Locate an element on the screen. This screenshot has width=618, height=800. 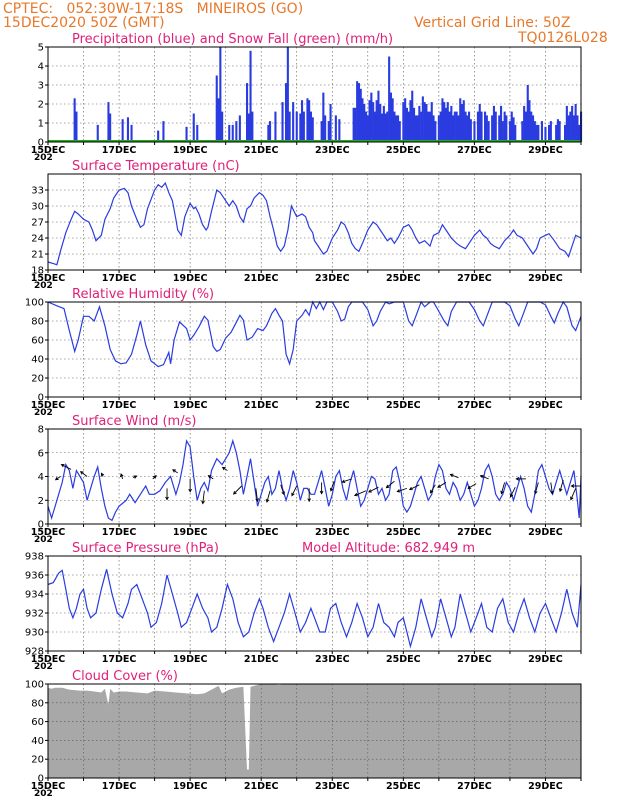
pressure-line is located at coordinates (314, 609).